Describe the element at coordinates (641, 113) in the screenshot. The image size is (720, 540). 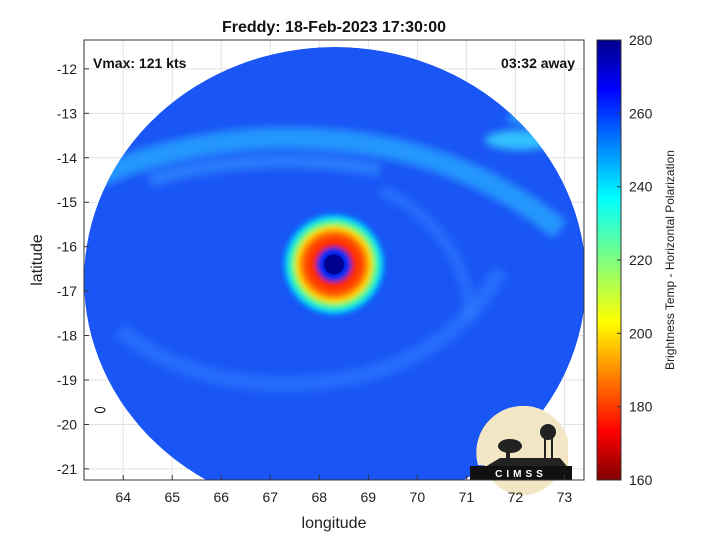
I see `colorbar-tick-label: 260` at that location.